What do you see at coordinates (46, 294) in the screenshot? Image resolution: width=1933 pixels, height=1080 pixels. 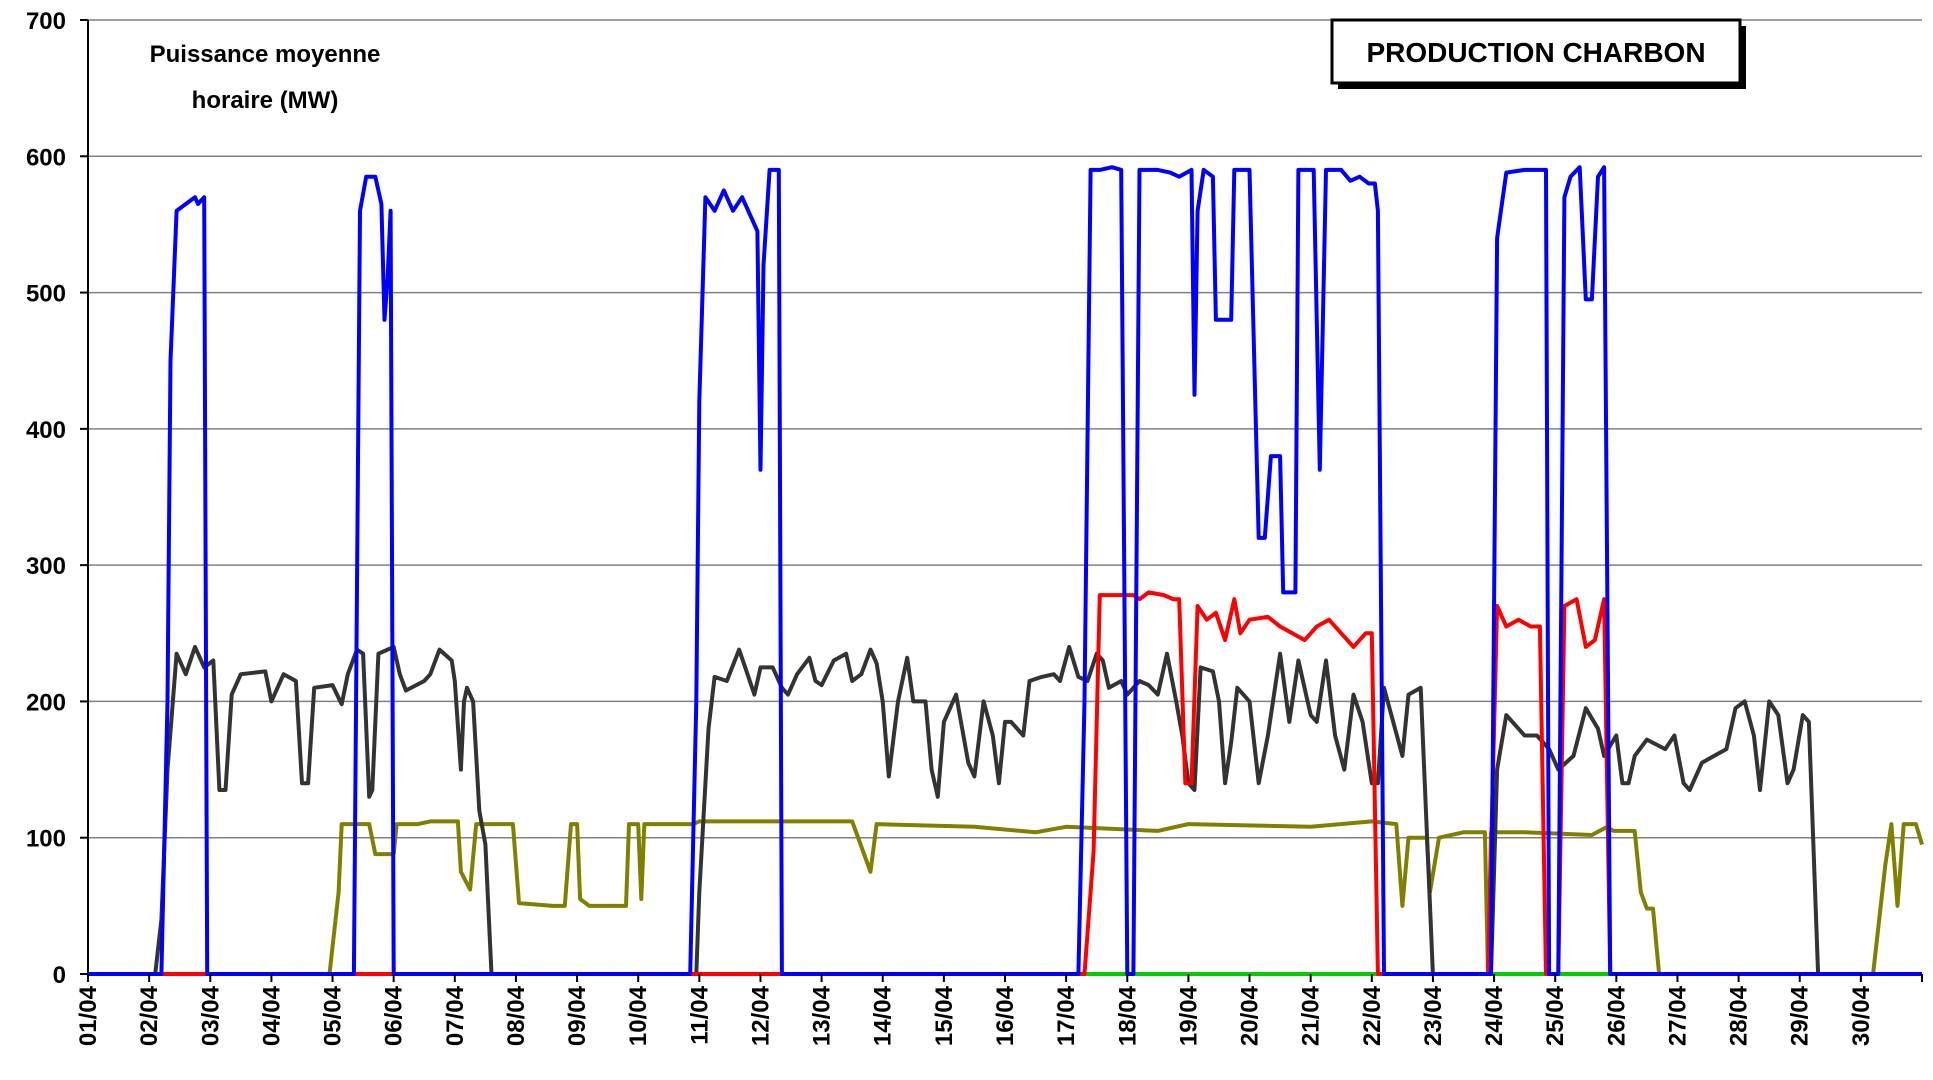 I see `y-tick-label: 500` at bounding box center [46, 294].